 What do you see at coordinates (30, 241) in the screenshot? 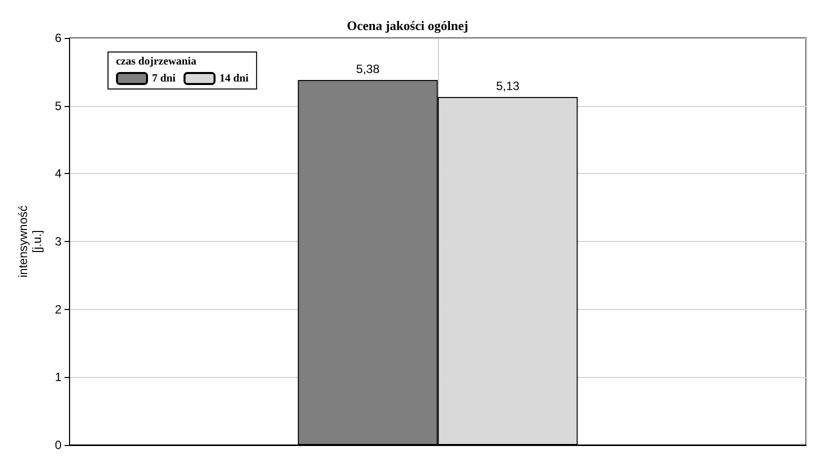
I see `y-axis-title: intensywność [j.u.]` at bounding box center [30, 241].